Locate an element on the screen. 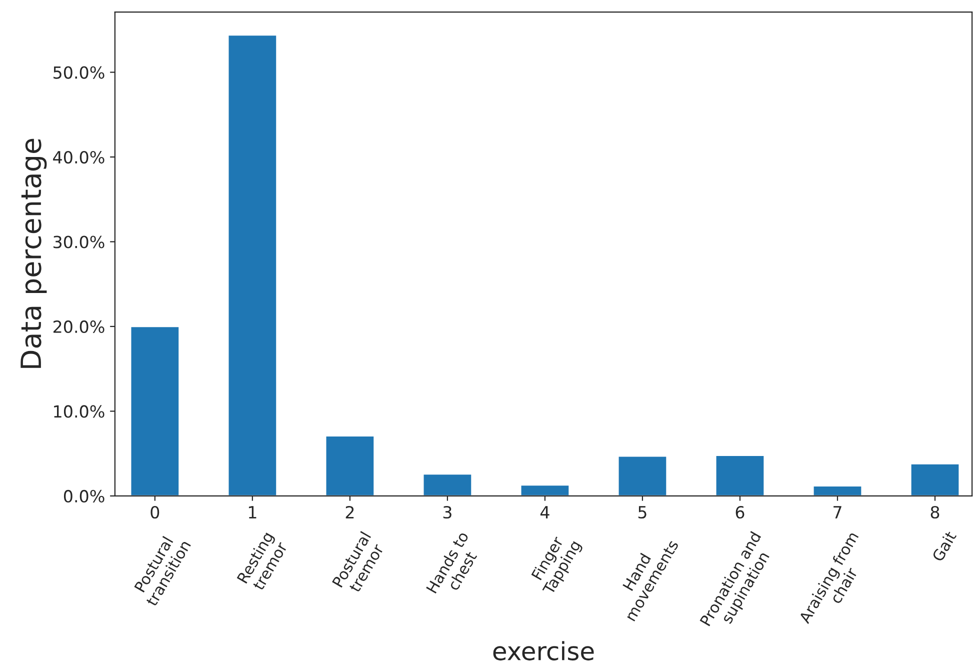  y-tick-label: 50.0% is located at coordinates (79, 72).